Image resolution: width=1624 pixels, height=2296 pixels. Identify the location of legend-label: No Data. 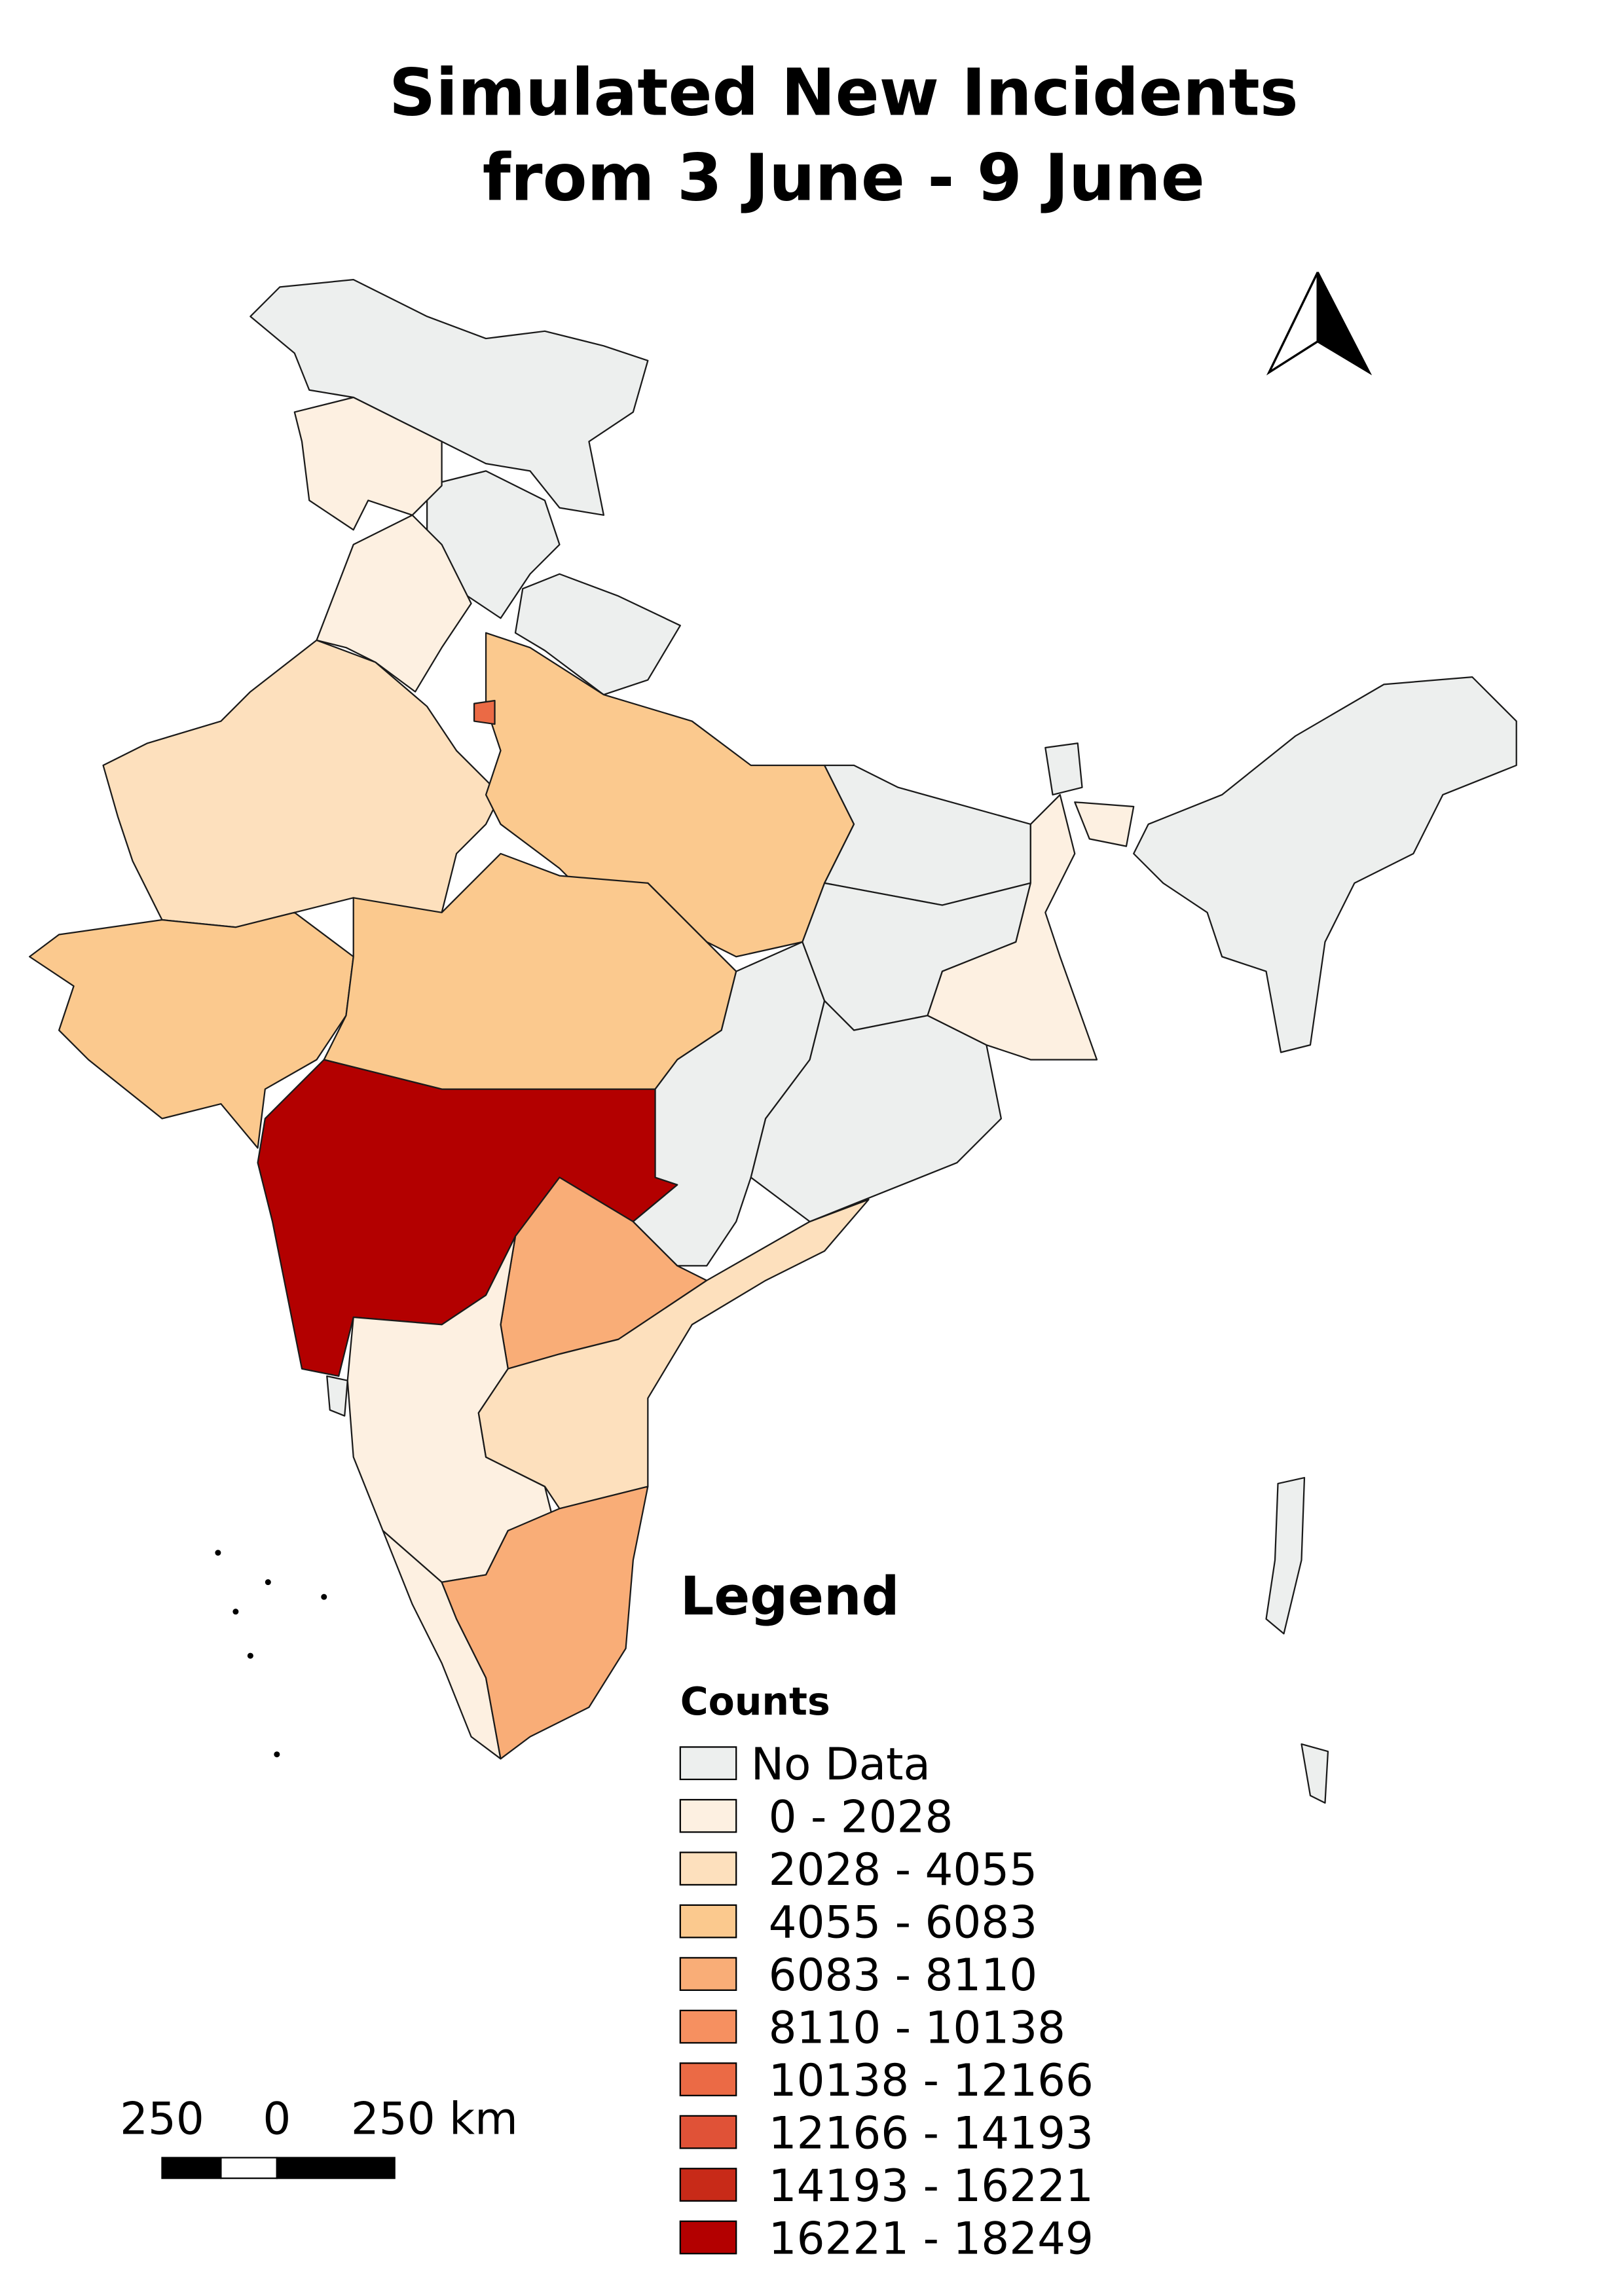
(841, 1764).